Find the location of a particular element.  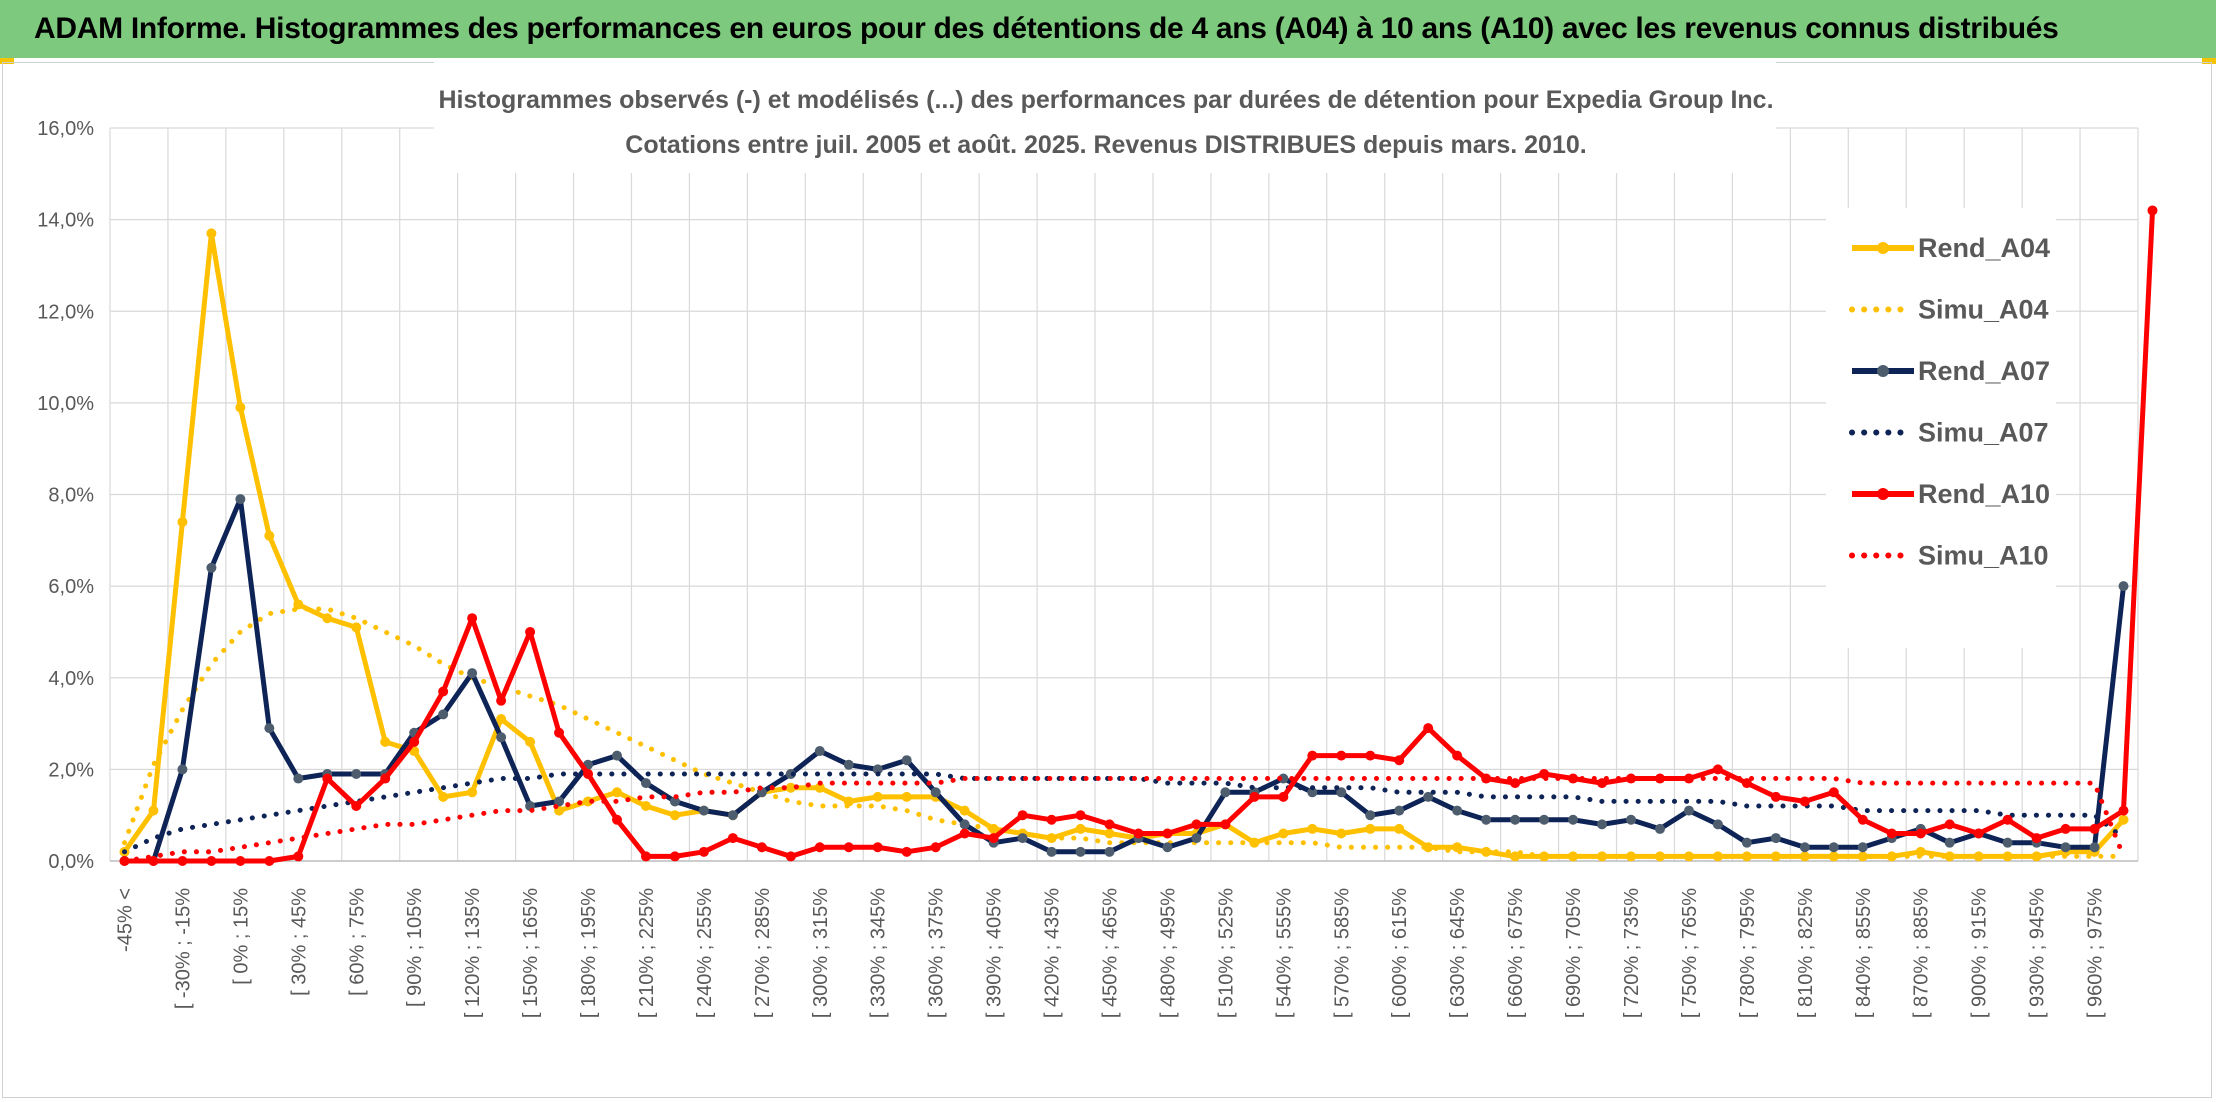

x-tick-label: [ 330% ; 345% is located at coordinates (879, 953).